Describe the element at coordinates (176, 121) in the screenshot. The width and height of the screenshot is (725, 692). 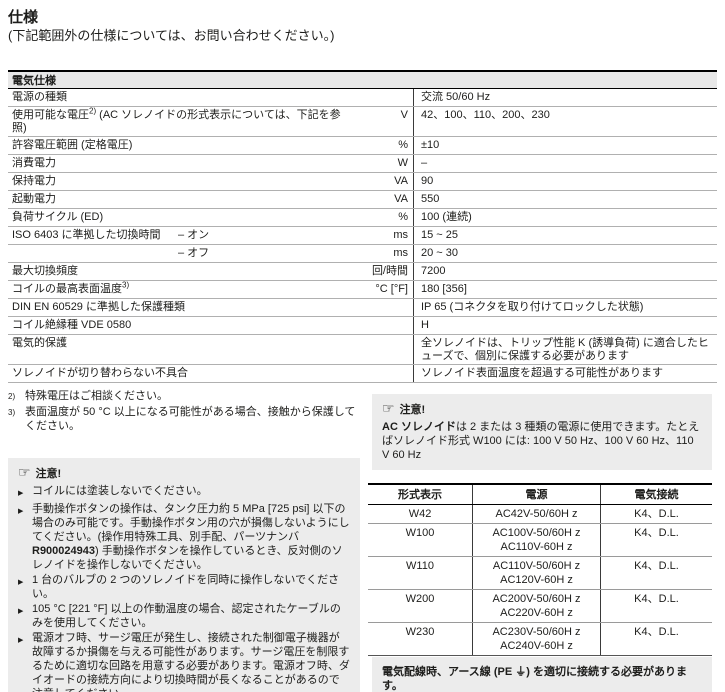
I see `spec-label-suffix: (AC ソレノイドの形式表示については、下記を参照)` at that location.